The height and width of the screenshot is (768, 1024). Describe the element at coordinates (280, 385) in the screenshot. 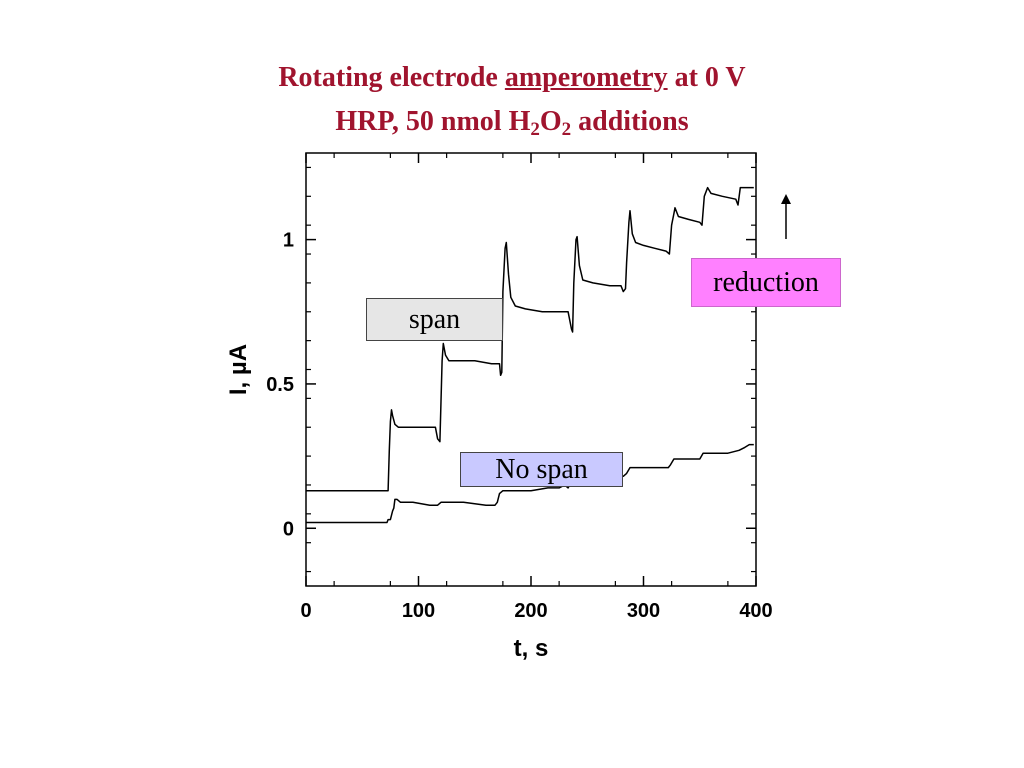

I see `y-tick-label: 0.5` at that location.